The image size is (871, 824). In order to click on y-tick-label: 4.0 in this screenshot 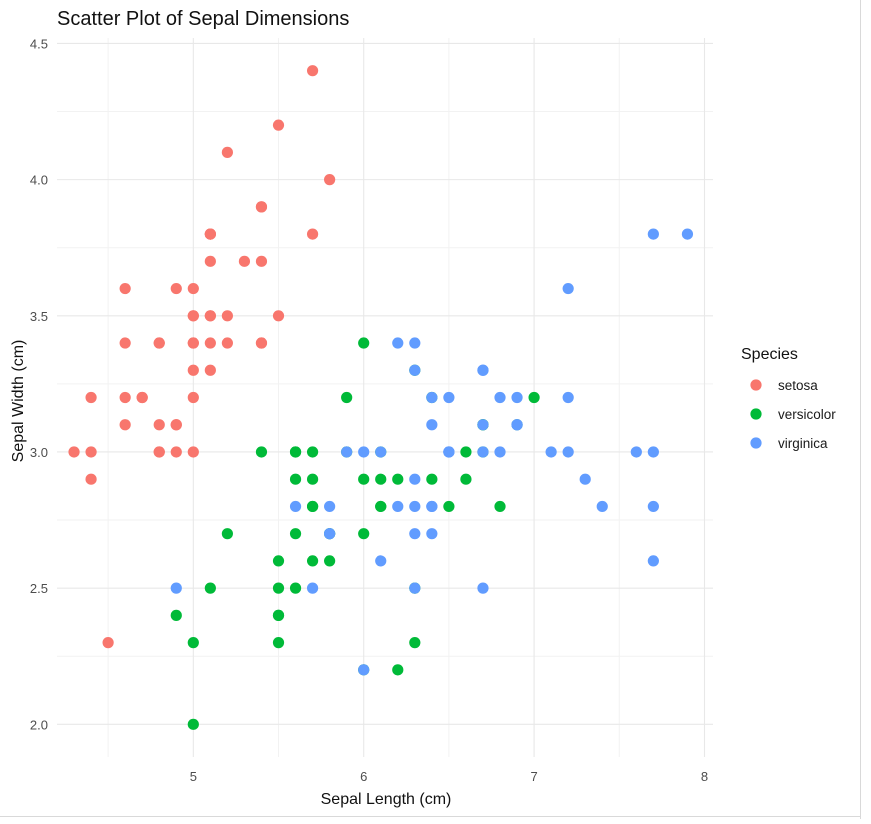, I will do `click(39, 180)`.